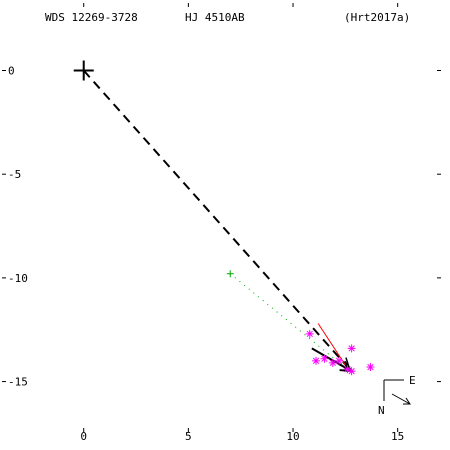 The height and width of the screenshot is (450, 450). I want to click on primary-star-marker, so click(83, 70).